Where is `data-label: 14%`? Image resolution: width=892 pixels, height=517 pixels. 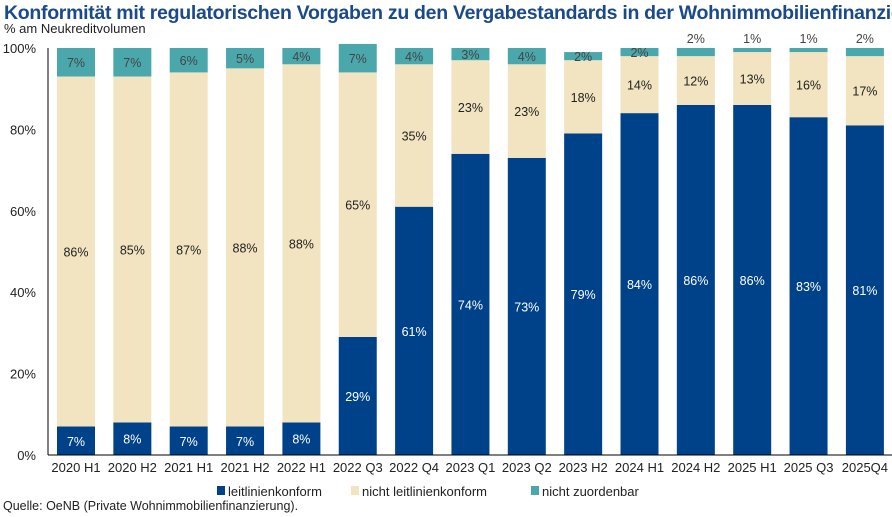
data-label: 14% is located at coordinates (639, 86).